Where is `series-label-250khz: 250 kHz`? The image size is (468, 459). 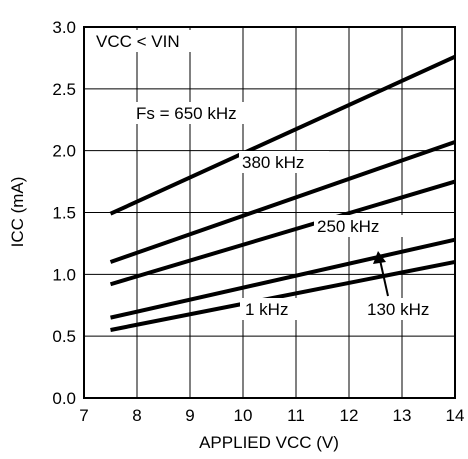 series-label-250khz: 250 kHz is located at coordinates (348, 226).